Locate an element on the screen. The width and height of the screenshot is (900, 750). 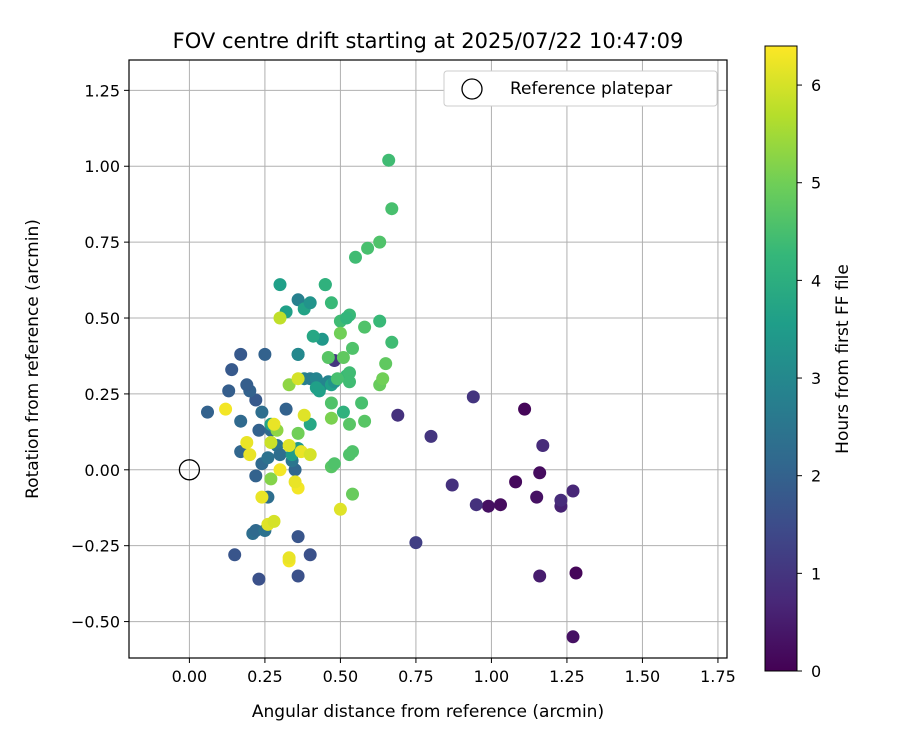
colorbar is located at coordinates (781, 358).